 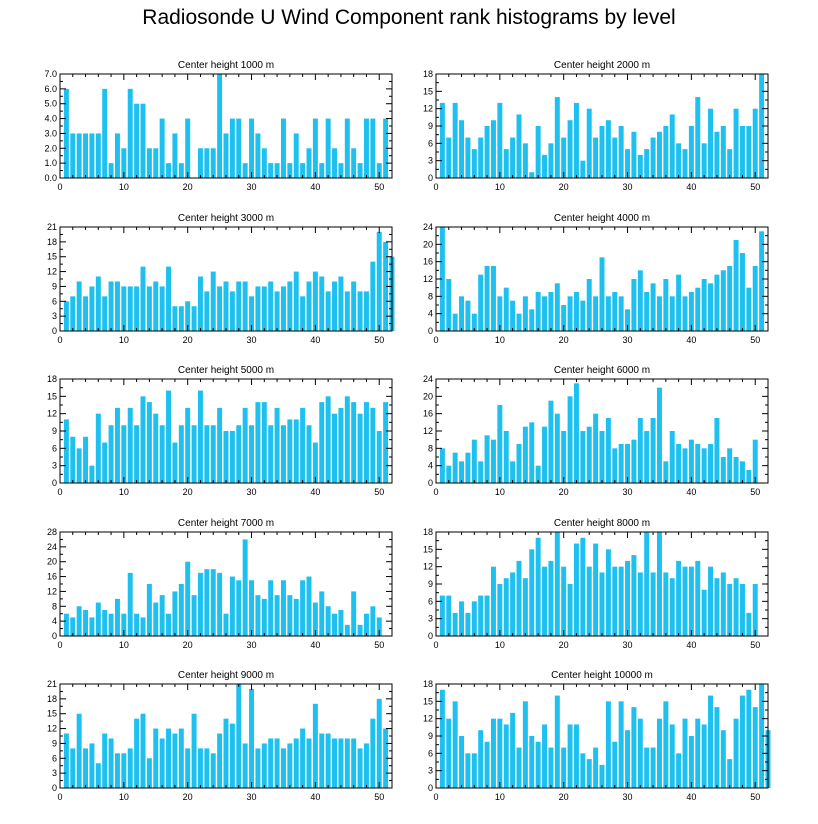 I want to click on y-tick-label: 28, so click(x=52, y=532).